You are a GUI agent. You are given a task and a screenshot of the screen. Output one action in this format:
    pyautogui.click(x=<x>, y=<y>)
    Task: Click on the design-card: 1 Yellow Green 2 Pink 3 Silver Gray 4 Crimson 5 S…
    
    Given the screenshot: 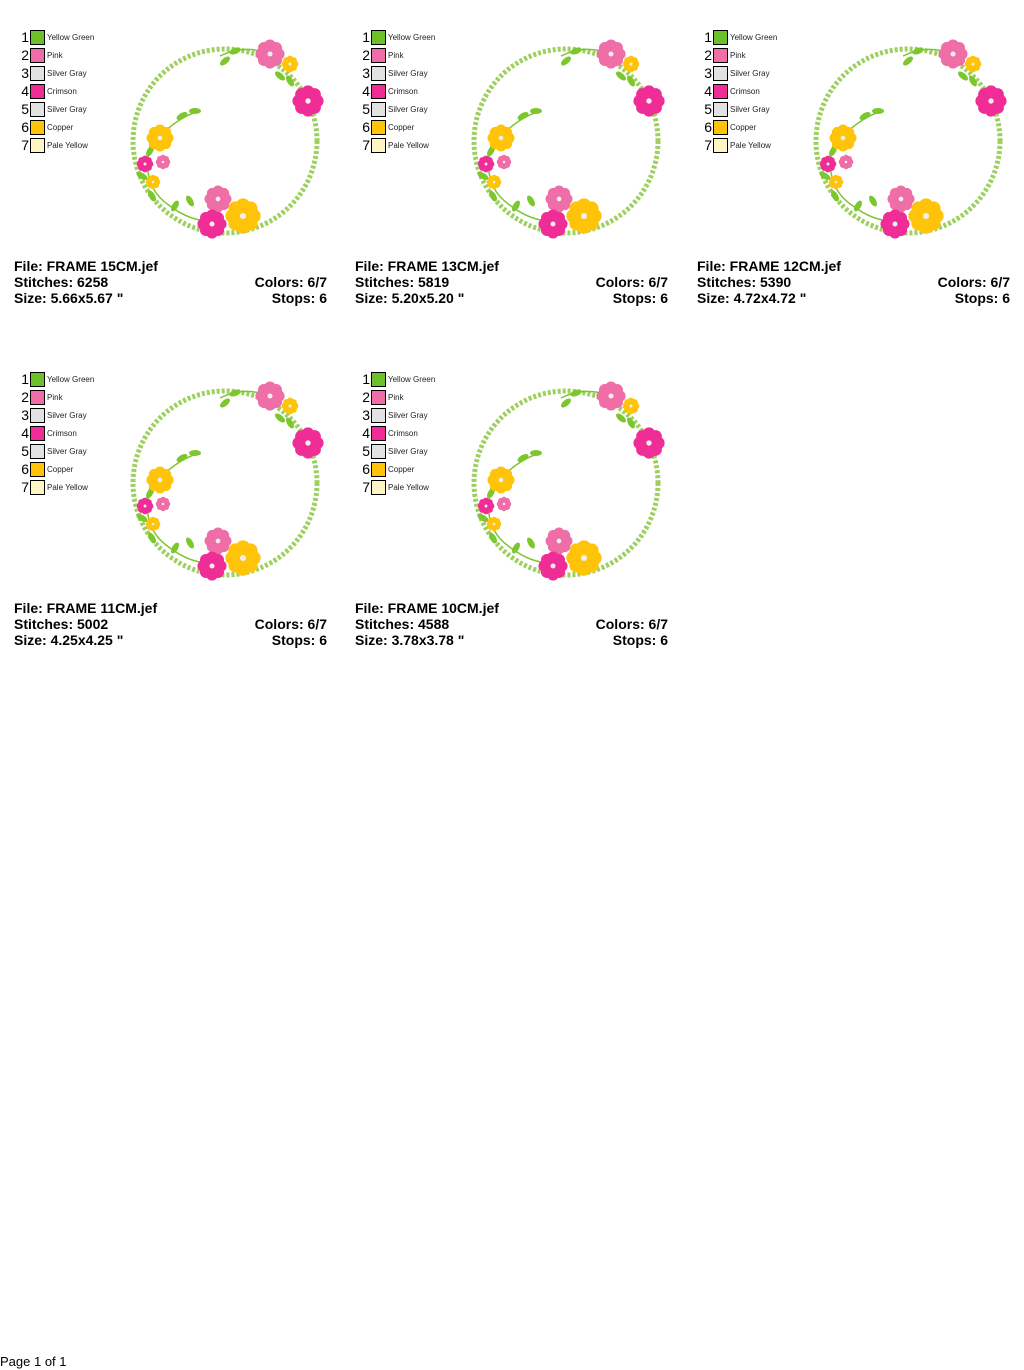 What is the action you would take?
    pyautogui.click(x=515, y=178)
    